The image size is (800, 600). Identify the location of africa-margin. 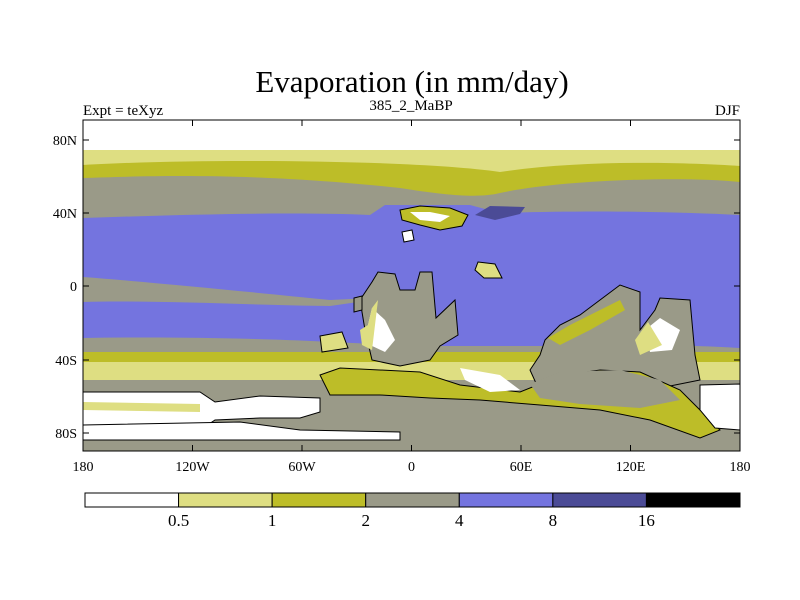
(369, 325).